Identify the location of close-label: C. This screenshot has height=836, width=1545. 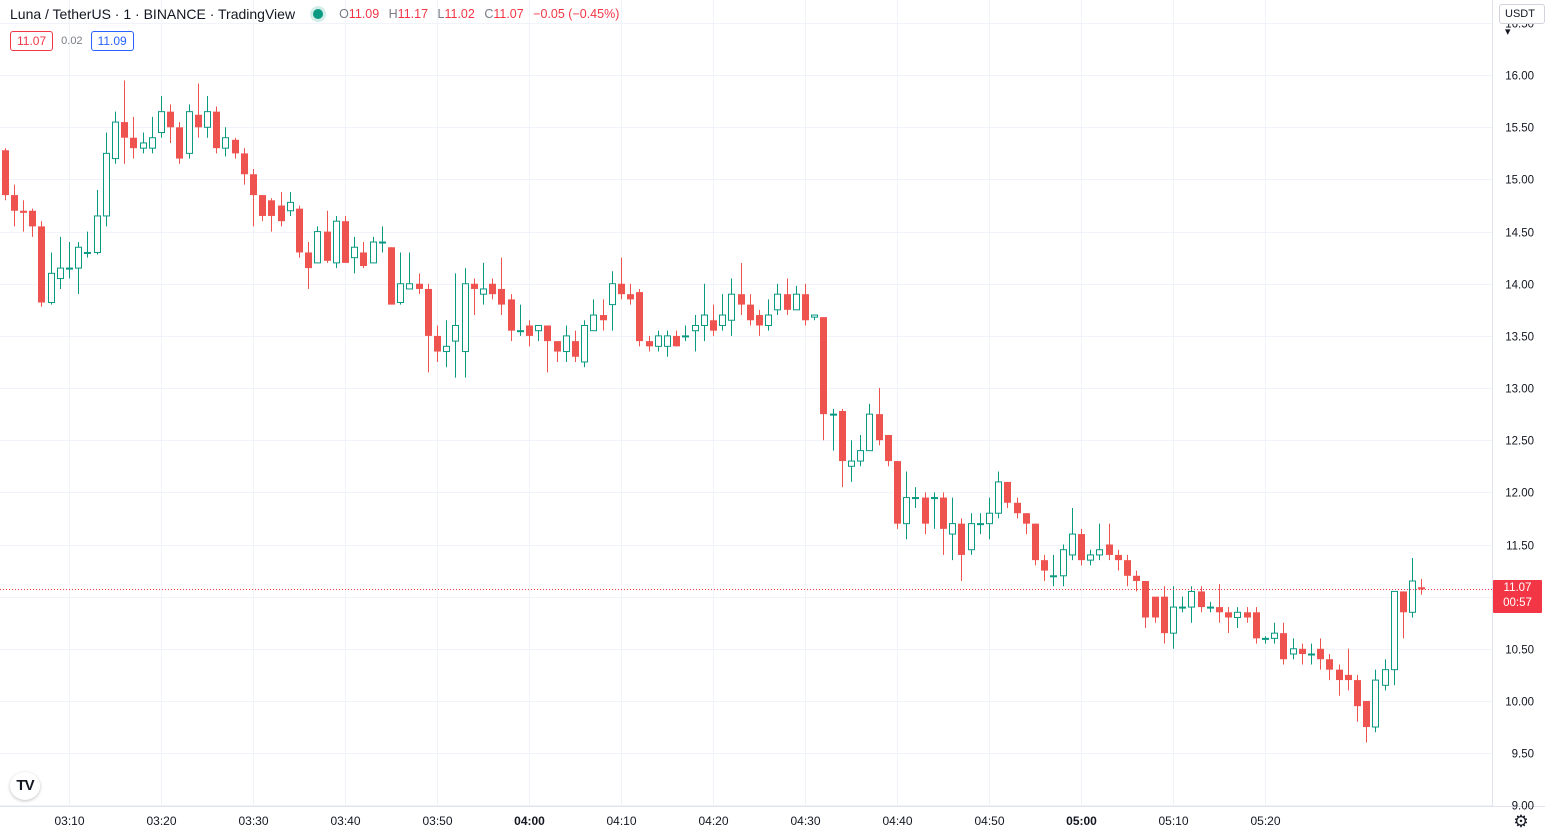
(489, 14).